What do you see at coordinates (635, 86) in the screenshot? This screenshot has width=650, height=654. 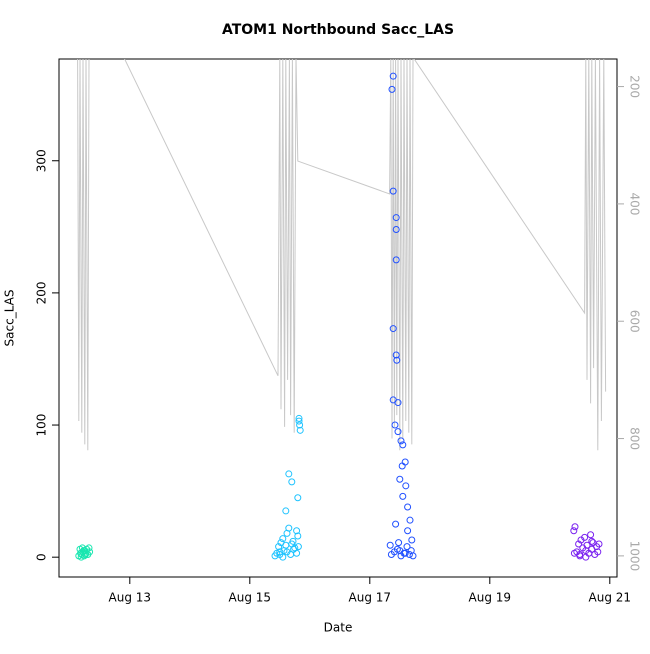 I see `y2-tick-label: 200` at bounding box center [635, 86].